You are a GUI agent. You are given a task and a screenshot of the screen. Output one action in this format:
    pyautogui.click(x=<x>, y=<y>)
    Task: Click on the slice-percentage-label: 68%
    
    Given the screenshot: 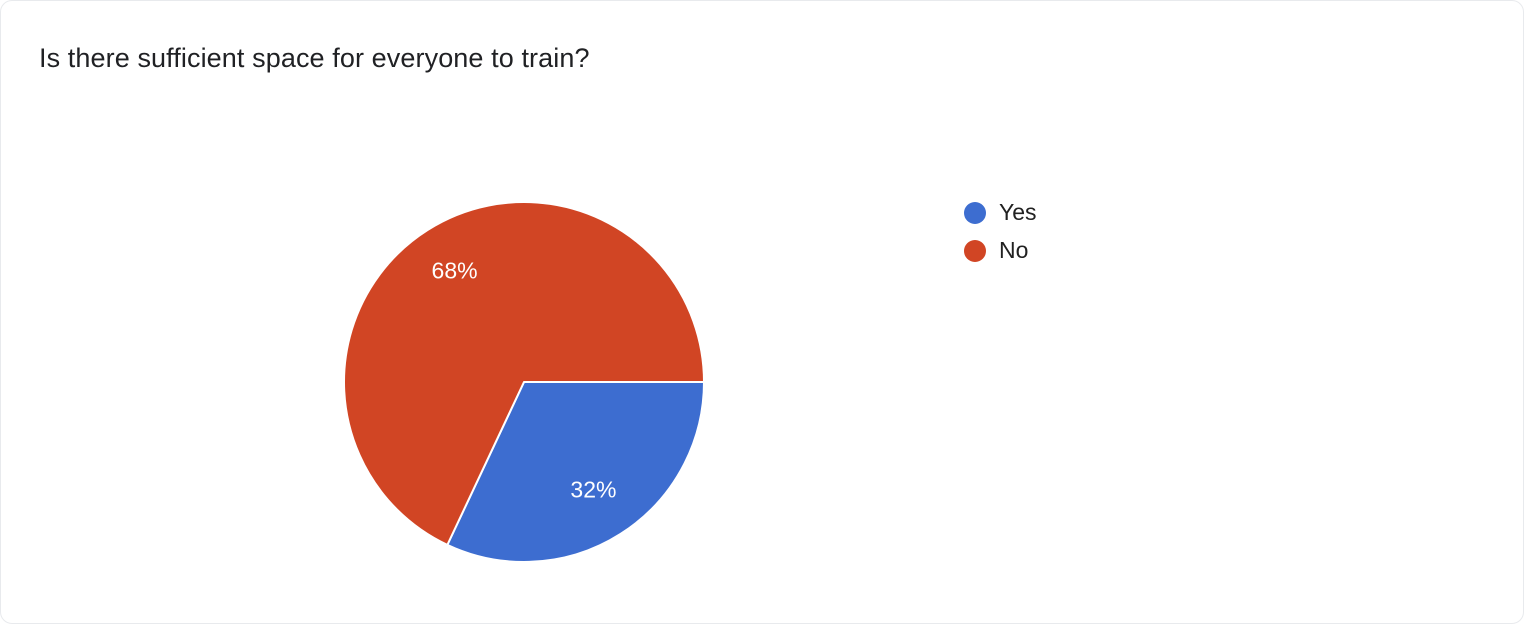 What is the action you would take?
    pyautogui.click(x=455, y=271)
    